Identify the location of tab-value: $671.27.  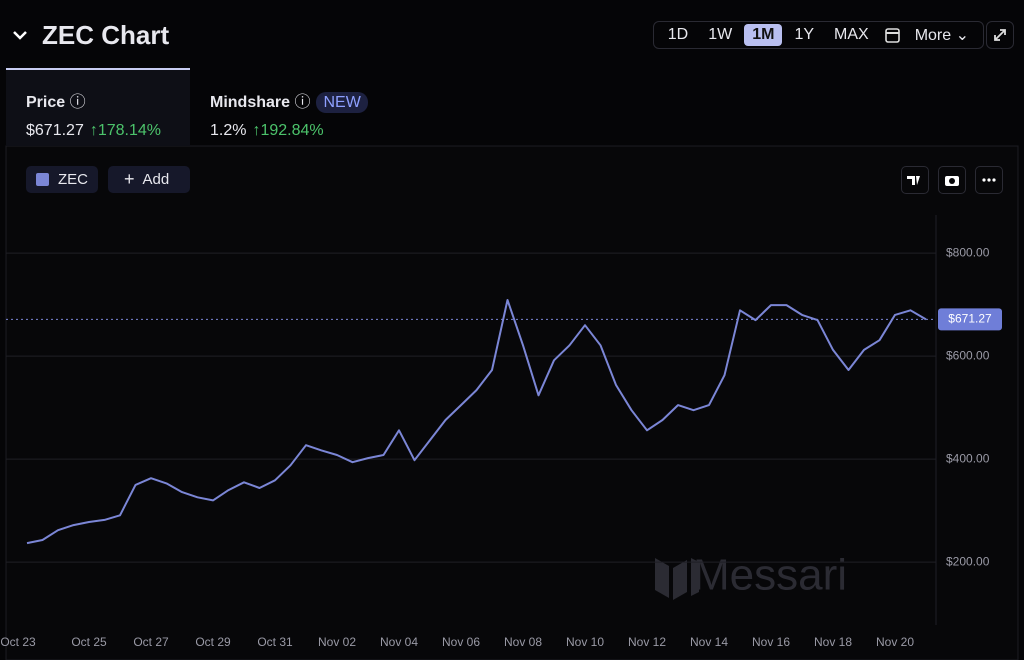
(55, 130).